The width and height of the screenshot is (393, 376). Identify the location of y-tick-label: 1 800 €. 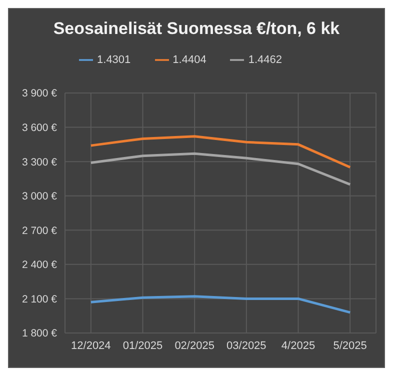
(40, 334).